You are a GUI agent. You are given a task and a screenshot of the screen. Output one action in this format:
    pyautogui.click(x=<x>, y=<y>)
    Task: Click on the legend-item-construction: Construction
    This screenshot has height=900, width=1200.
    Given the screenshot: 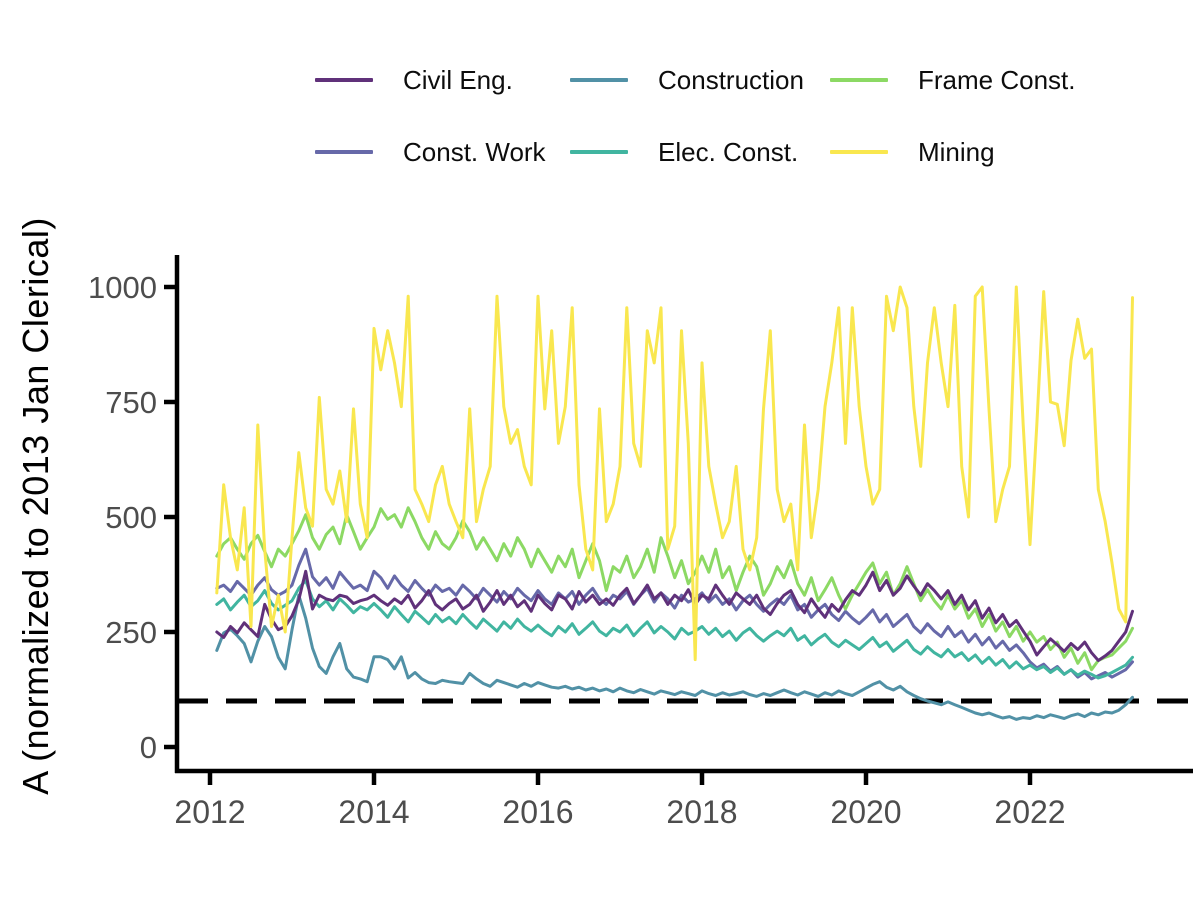 What is the action you would take?
    pyautogui.click(x=700, y=80)
    